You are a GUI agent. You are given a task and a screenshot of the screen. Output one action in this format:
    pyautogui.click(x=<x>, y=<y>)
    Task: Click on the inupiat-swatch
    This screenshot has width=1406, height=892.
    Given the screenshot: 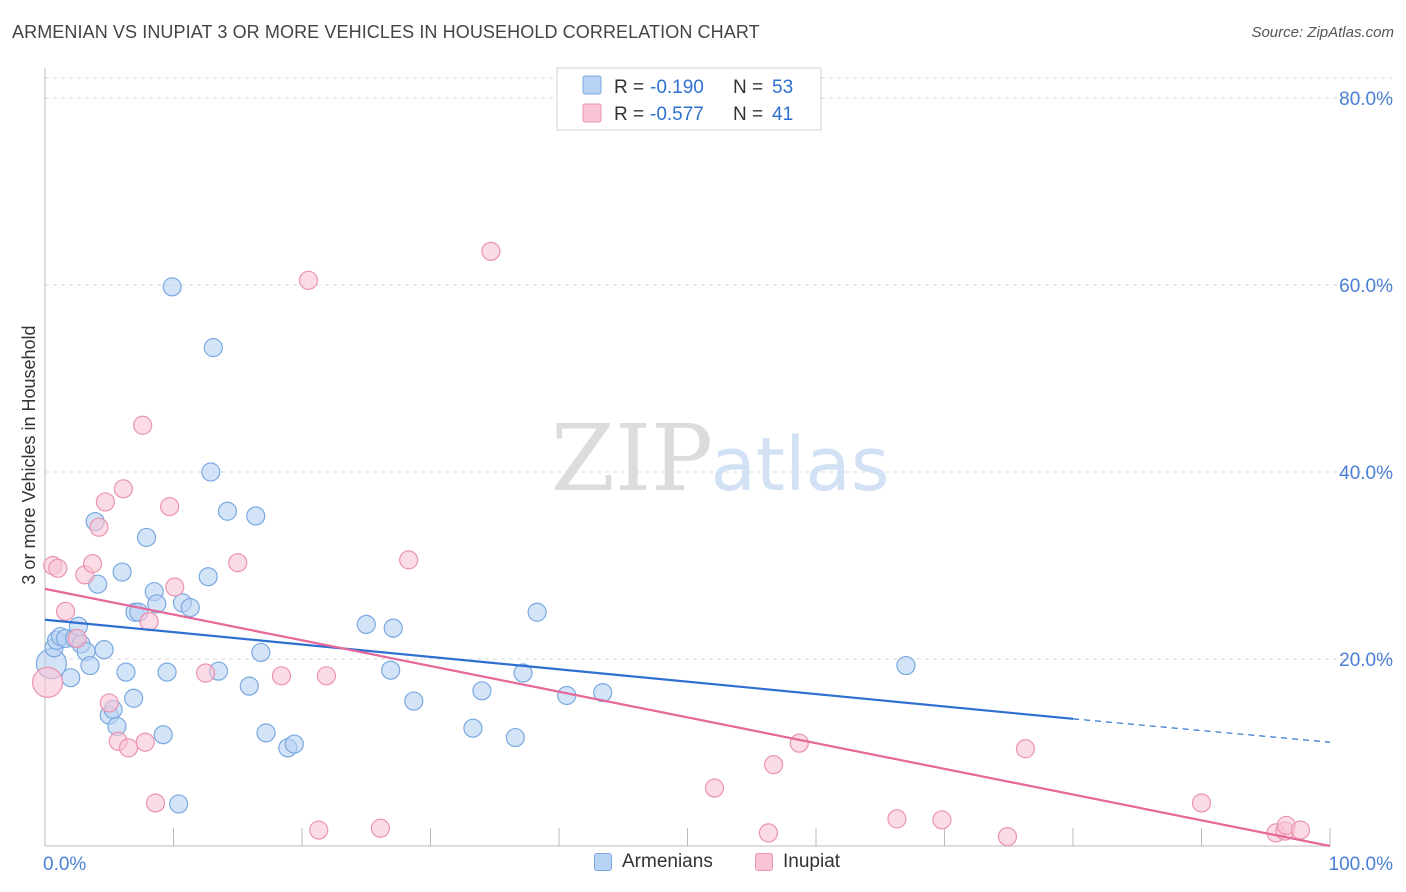 What is the action you would take?
    pyautogui.click(x=764, y=862)
    